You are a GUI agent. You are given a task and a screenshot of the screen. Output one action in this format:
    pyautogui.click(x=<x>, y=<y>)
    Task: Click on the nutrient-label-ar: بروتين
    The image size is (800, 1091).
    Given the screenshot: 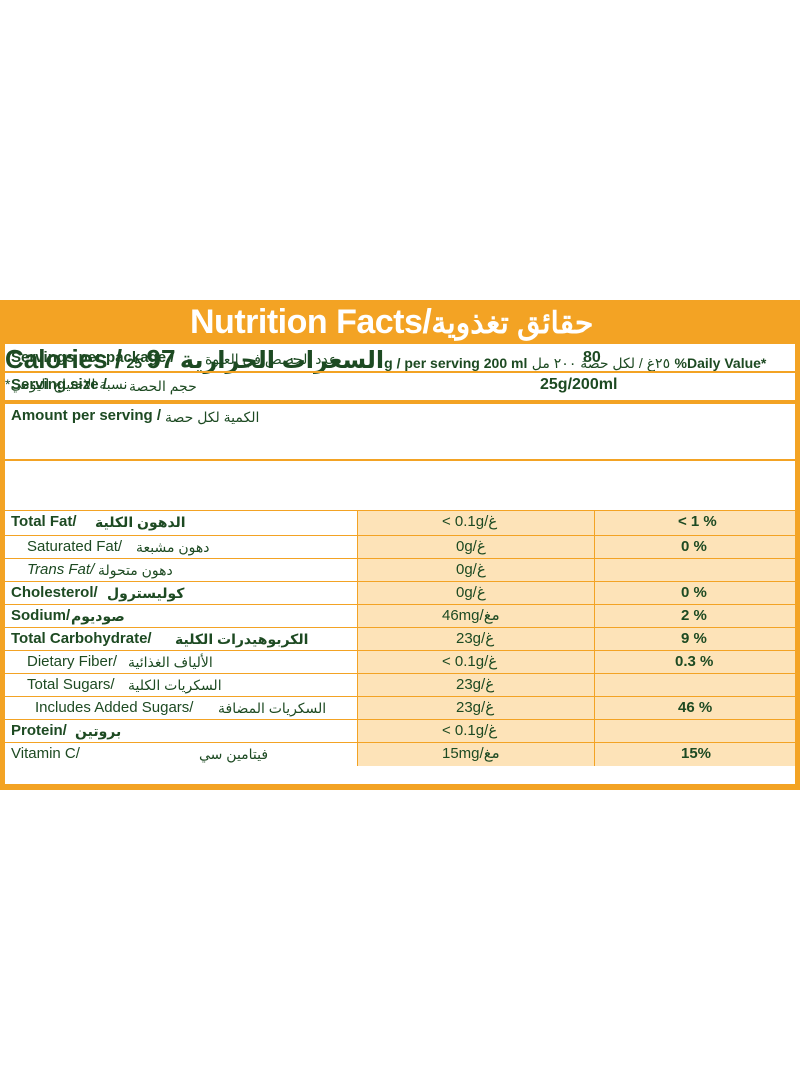 What is the action you would take?
    pyautogui.click(x=98, y=731)
    